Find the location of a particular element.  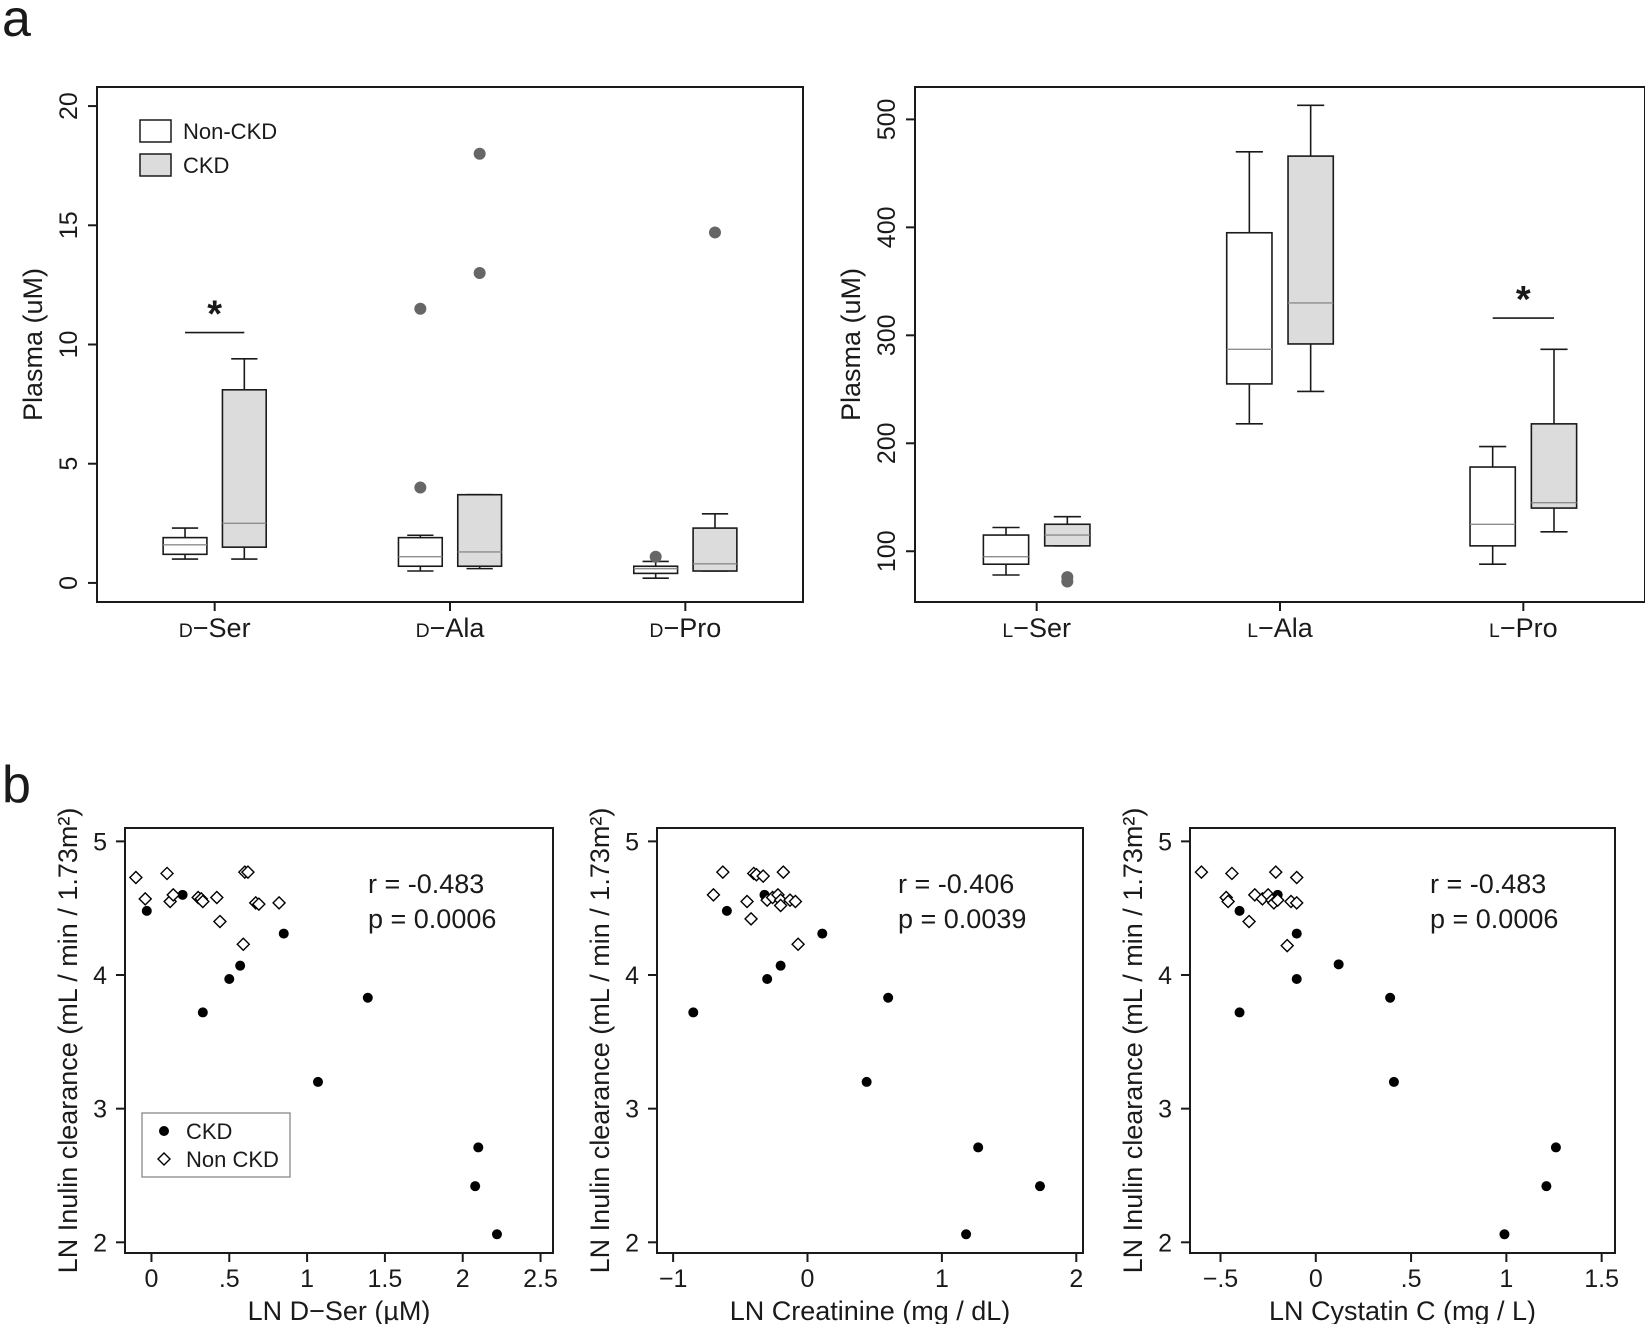

y-tick-label: 300 is located at coordinates (887, 335).